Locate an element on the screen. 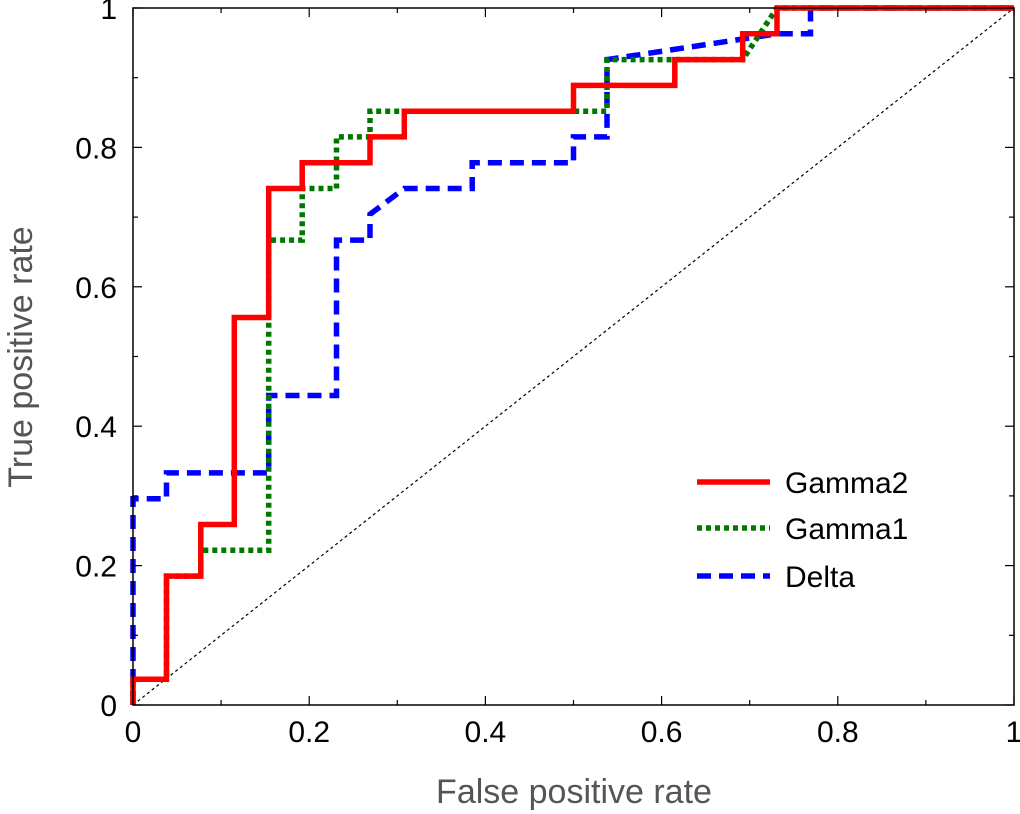 This screenshot has width=1020, height=814. y-tick-label: 1 is located at coordinates (108, 13).